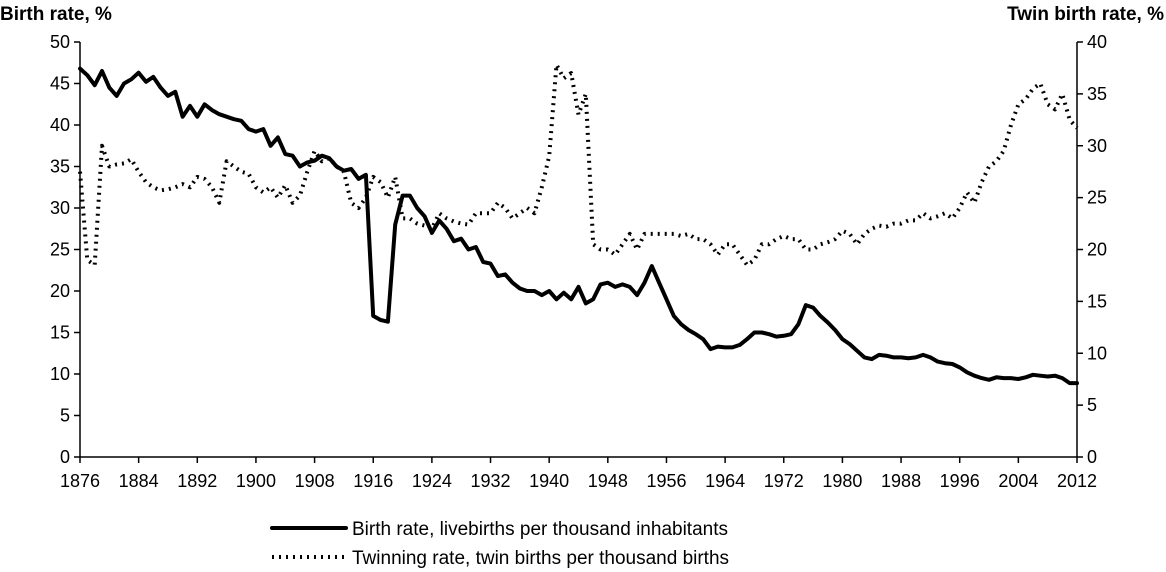 The width and height of the screenshot is (1166, 572). What do you see at coordinates (60, 291) in the screenshot?
I see `left-y-tick-label: 20` at bounding box center [60, 291].